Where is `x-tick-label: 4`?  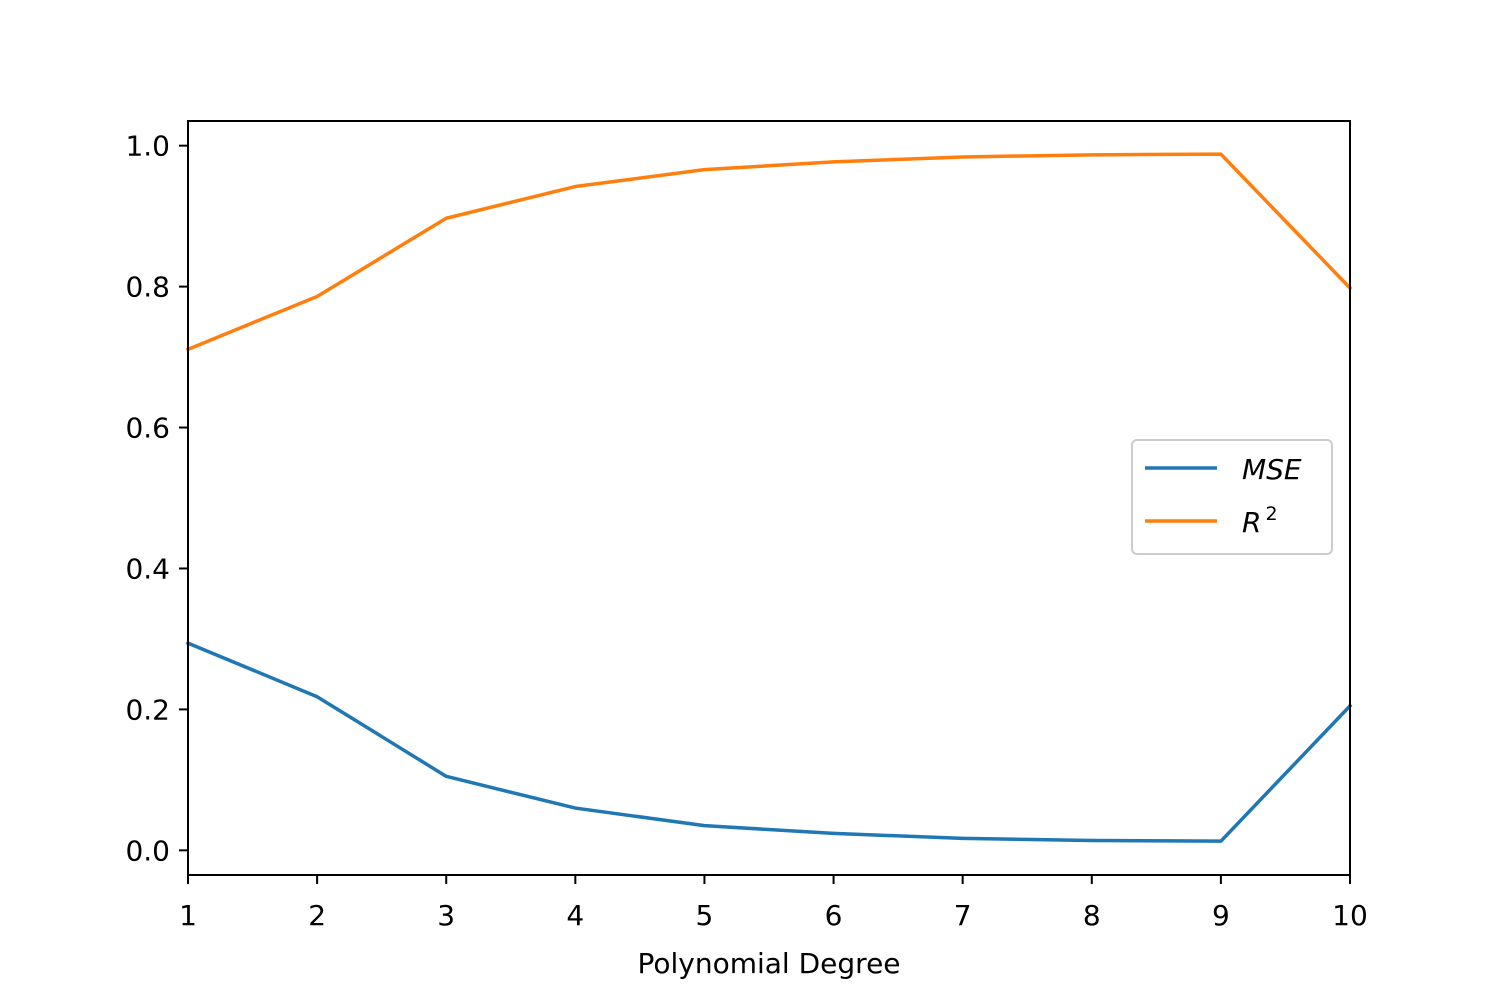
x-tick-label: 4 is located at coordinates (575, 915).